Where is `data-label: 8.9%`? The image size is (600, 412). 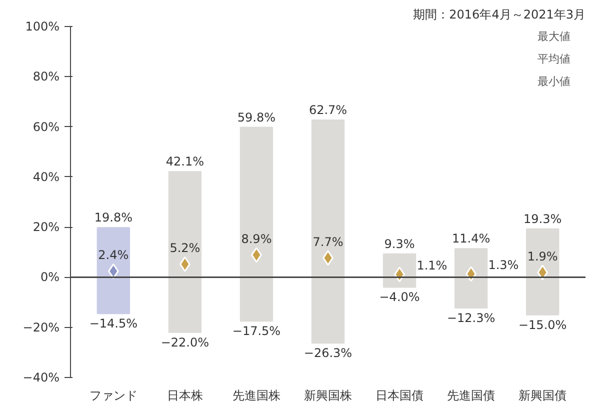 data-label: 8.9% is located at coordinates (256, 239).